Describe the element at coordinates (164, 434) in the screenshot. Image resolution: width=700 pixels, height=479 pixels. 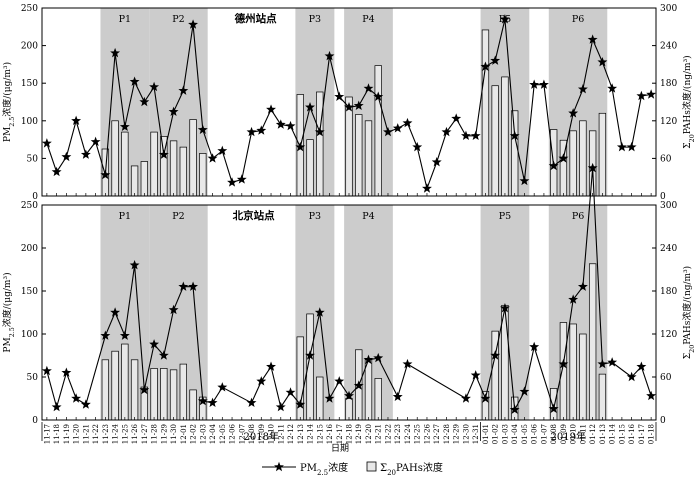
I see `x-tick-label: 11-29` at that location.